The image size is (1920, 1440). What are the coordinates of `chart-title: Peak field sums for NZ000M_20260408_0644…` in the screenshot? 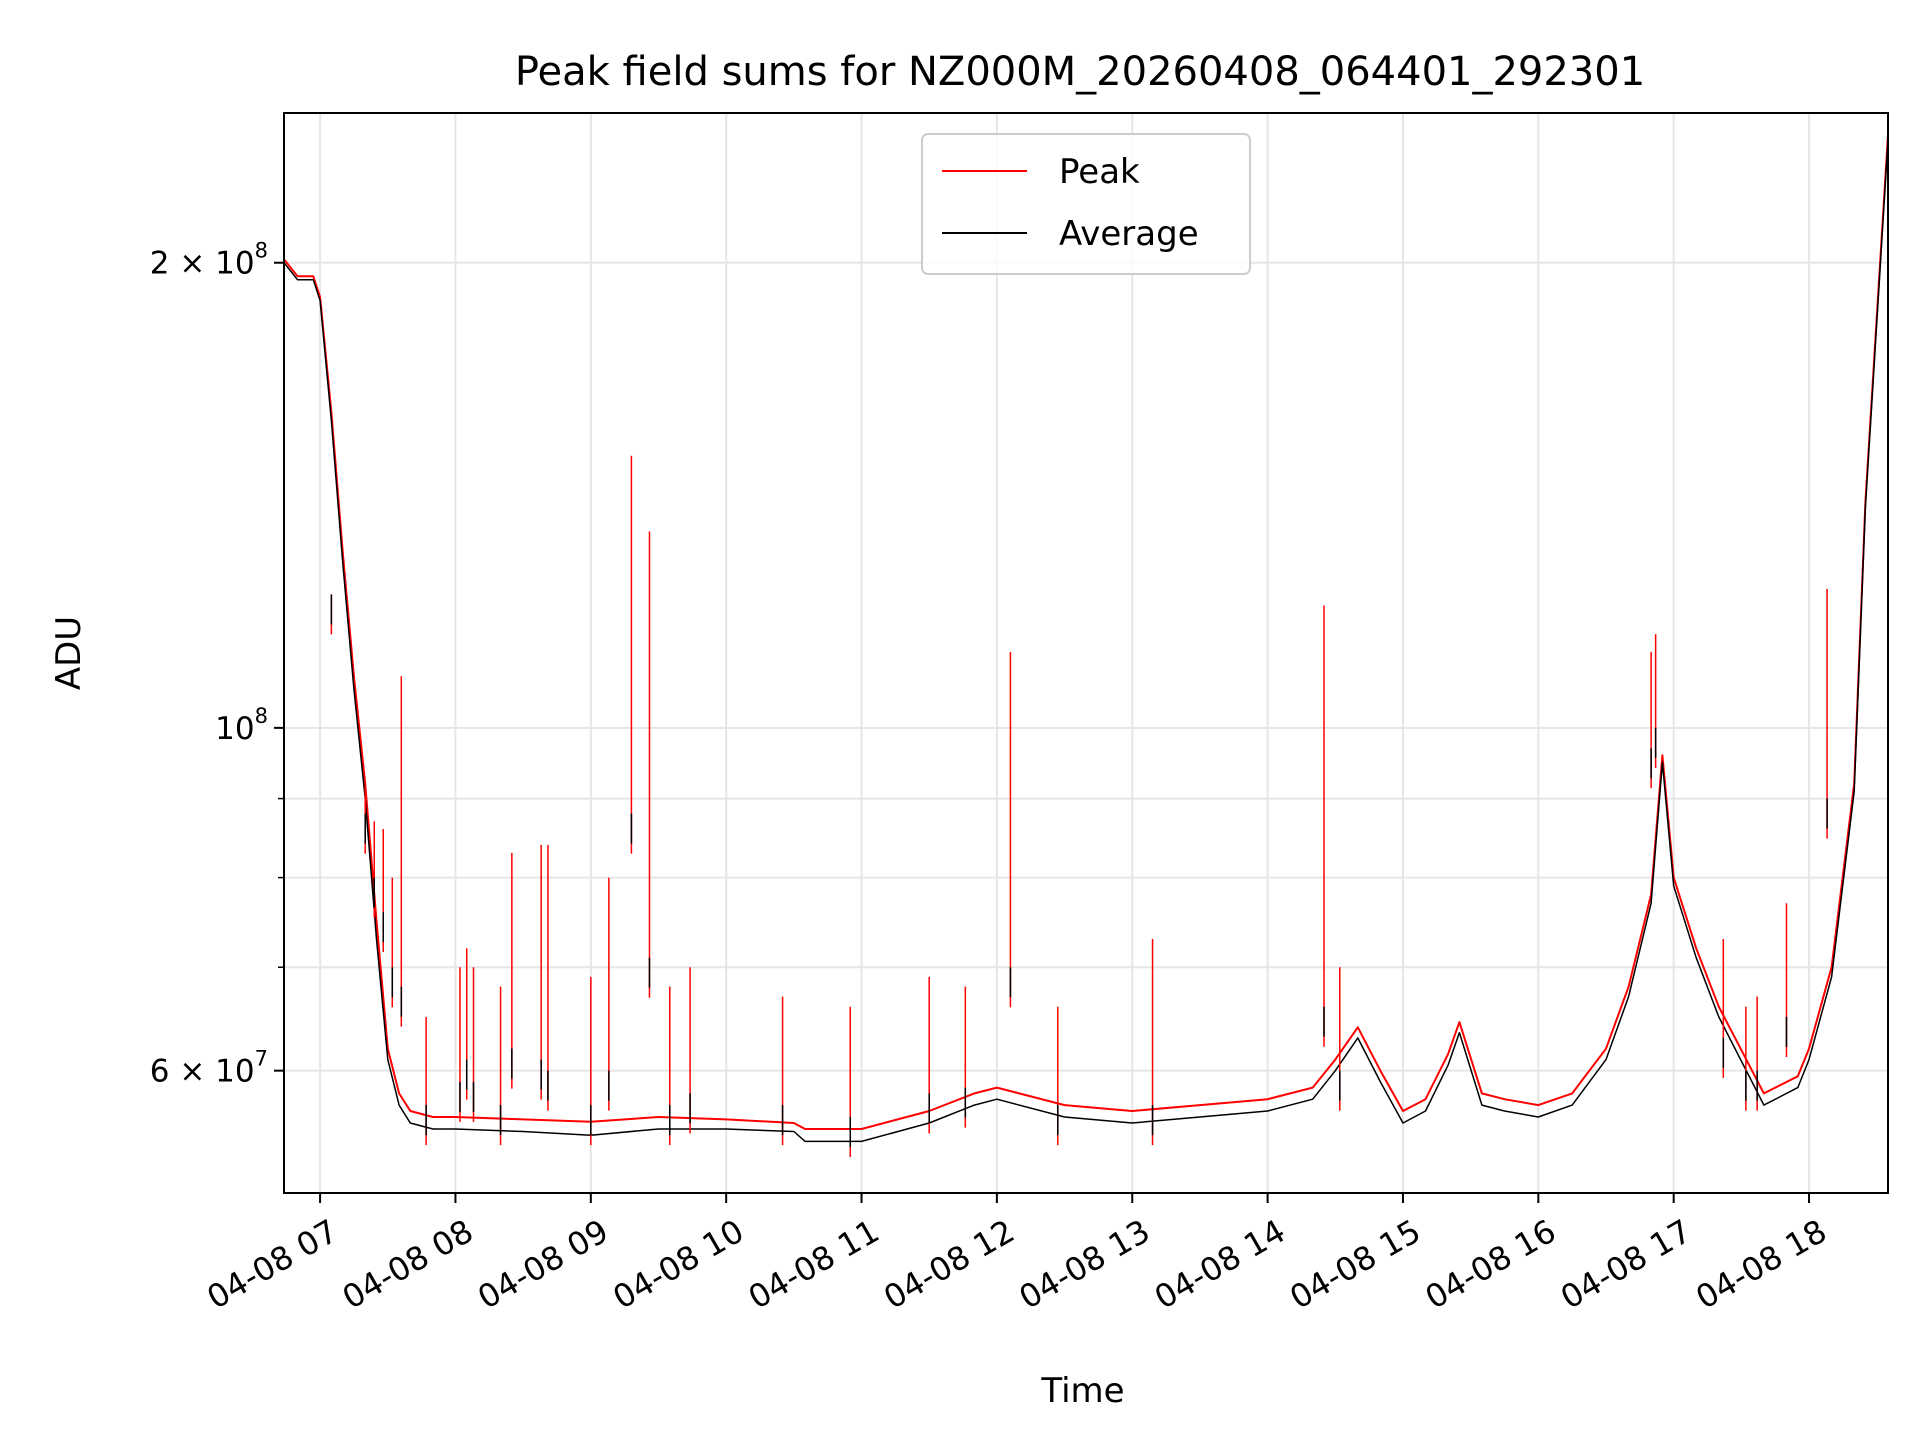 It's located at (1080, 72).